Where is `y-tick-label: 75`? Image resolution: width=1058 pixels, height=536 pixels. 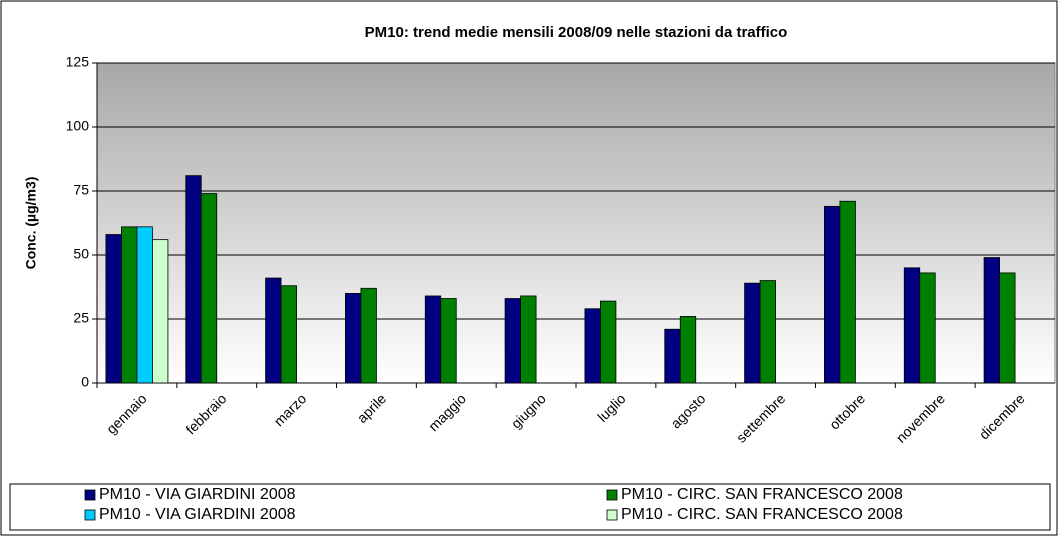
y-tick-label: 75 is located at coordinates (81, 190).